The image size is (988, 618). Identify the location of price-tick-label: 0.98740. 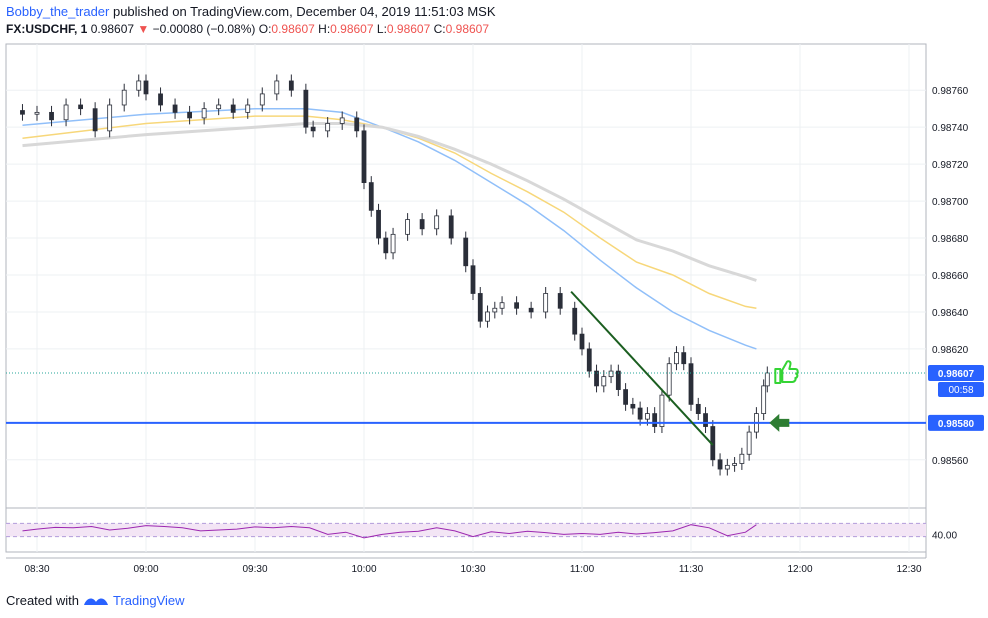
(950, 128).